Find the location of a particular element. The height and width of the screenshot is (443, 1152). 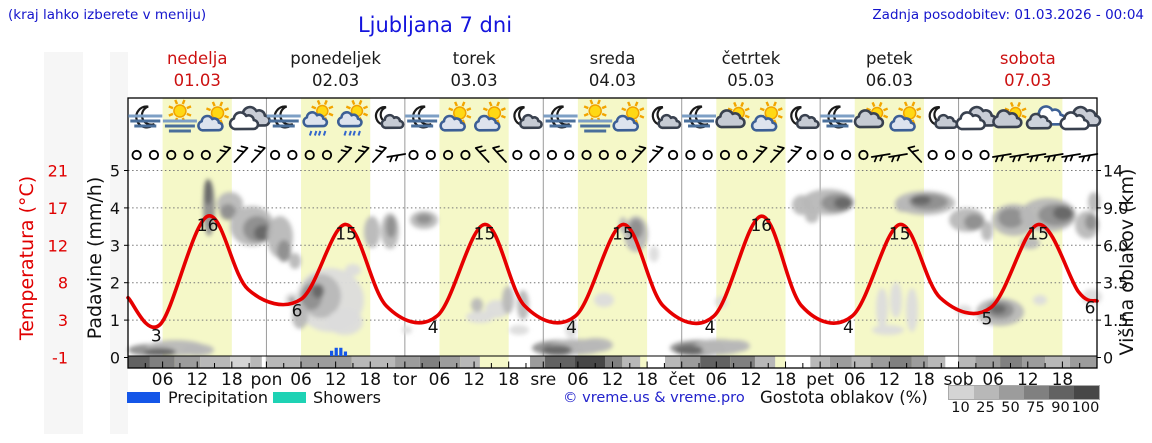

day-date: 05.03 is located at coordinates (750, 80).